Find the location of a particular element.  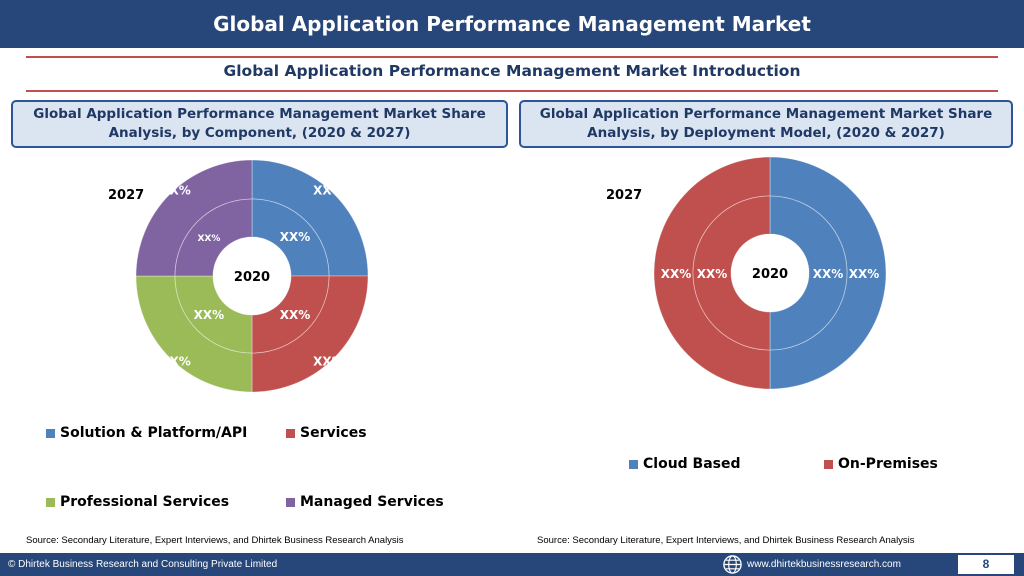

legend-swatch-purple is located at coordinates (290, 502).